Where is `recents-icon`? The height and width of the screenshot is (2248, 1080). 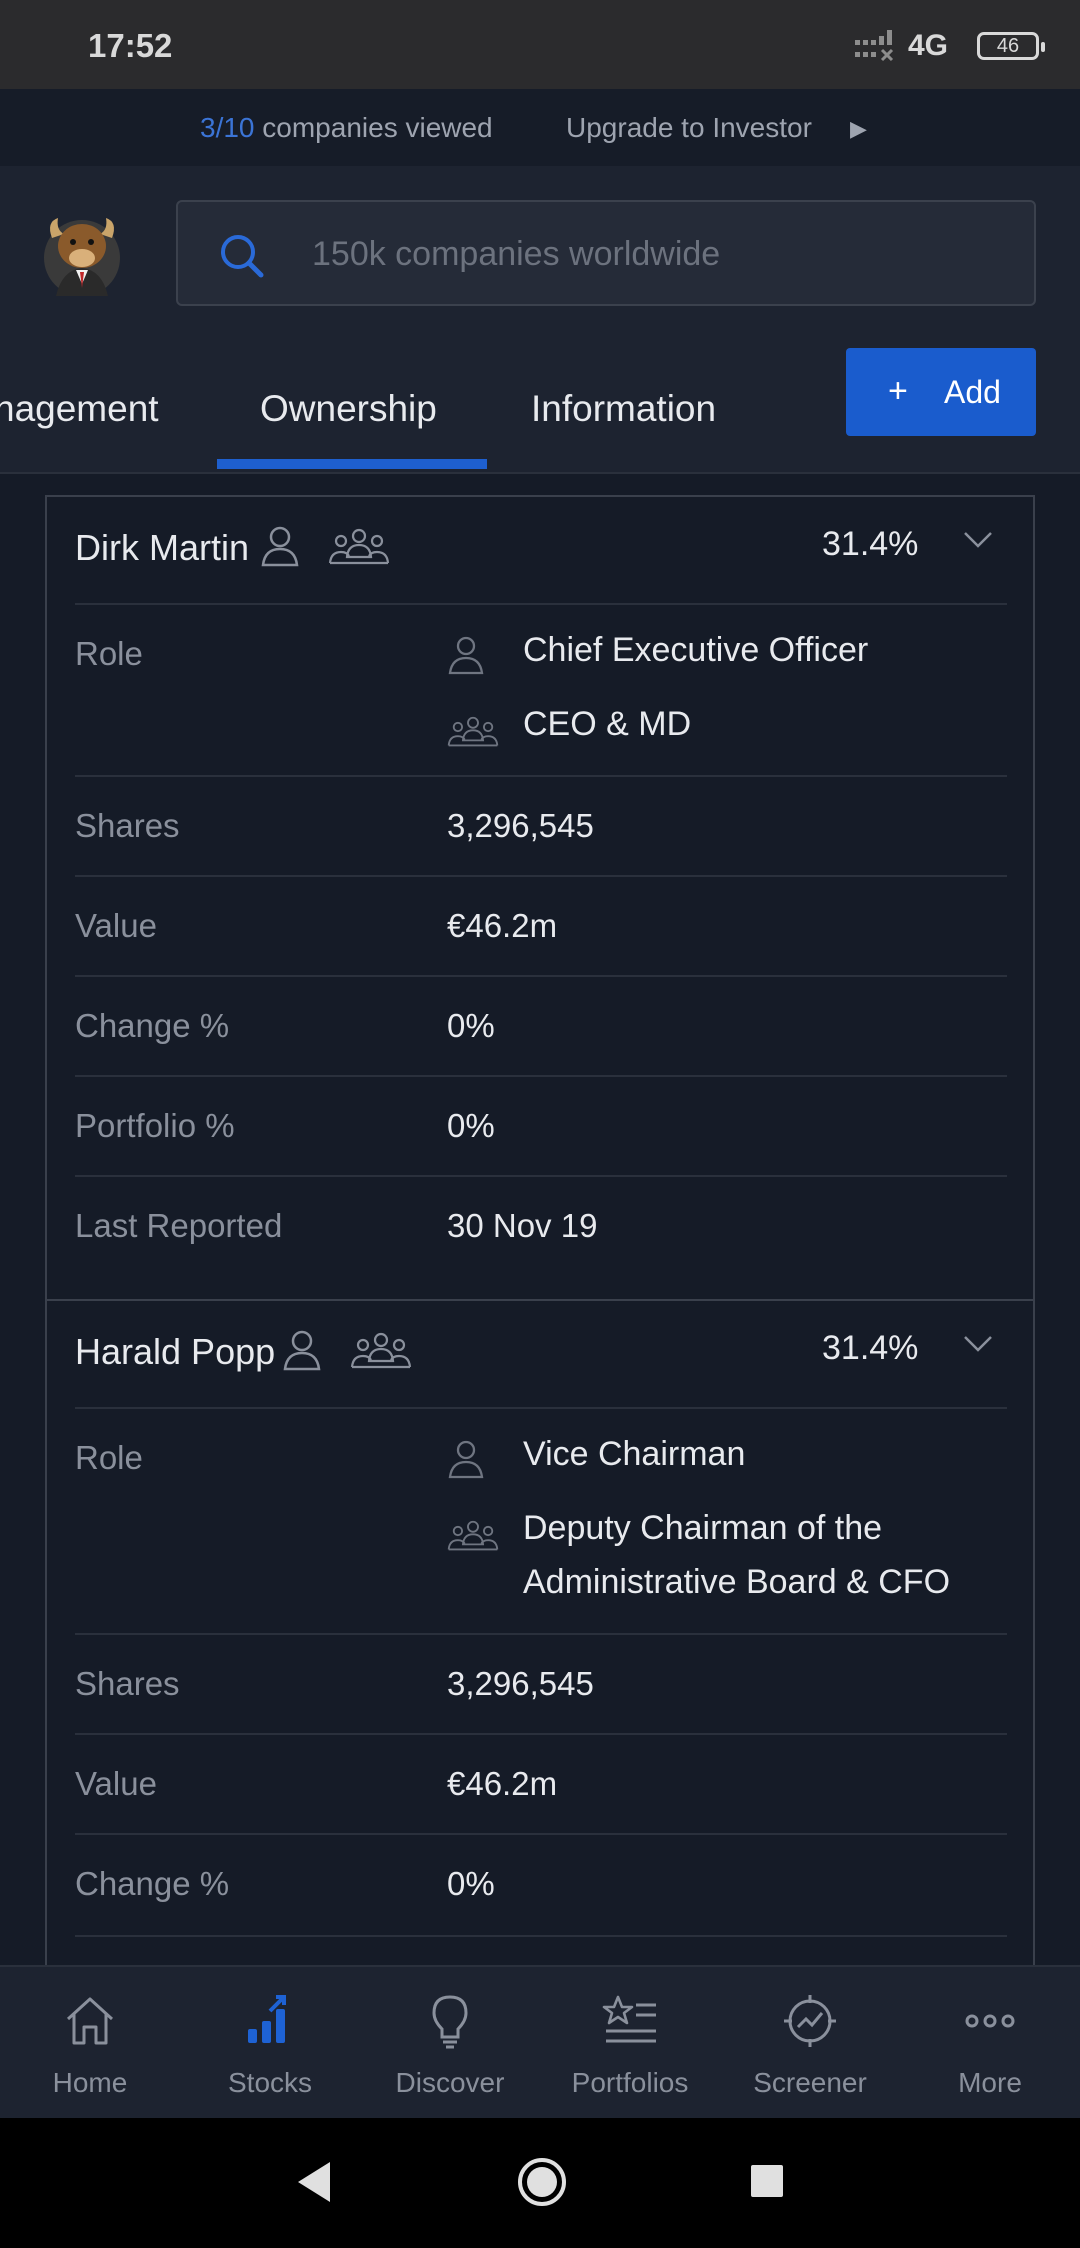
recents-icon is located at coordinates (767, 2181).